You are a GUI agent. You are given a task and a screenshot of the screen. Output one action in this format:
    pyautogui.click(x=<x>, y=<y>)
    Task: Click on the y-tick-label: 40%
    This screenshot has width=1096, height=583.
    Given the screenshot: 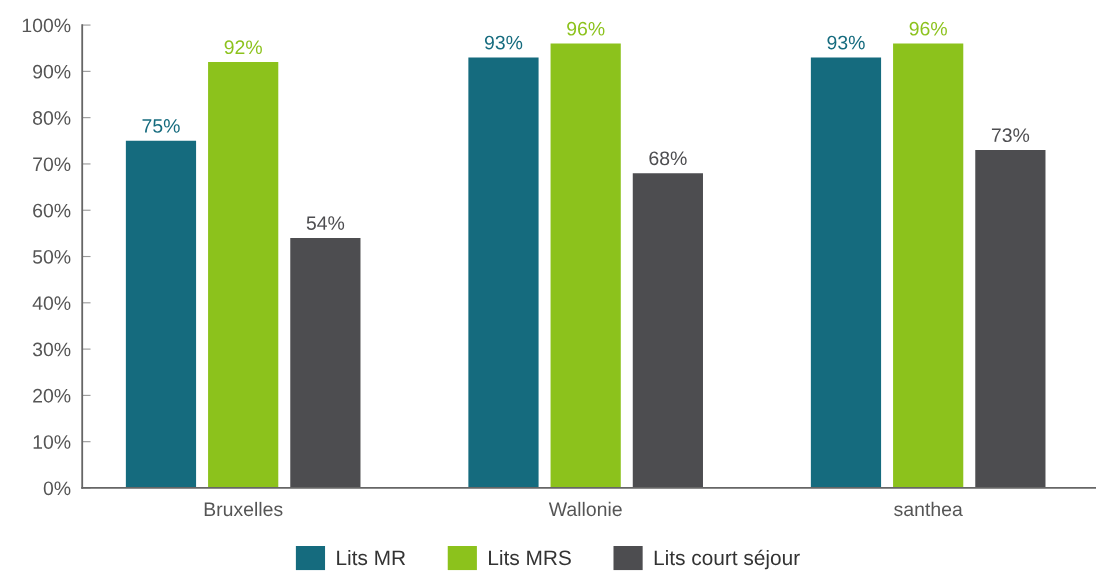 What is the action you would take?
    pyautogui.click(x=51, y=303)
    